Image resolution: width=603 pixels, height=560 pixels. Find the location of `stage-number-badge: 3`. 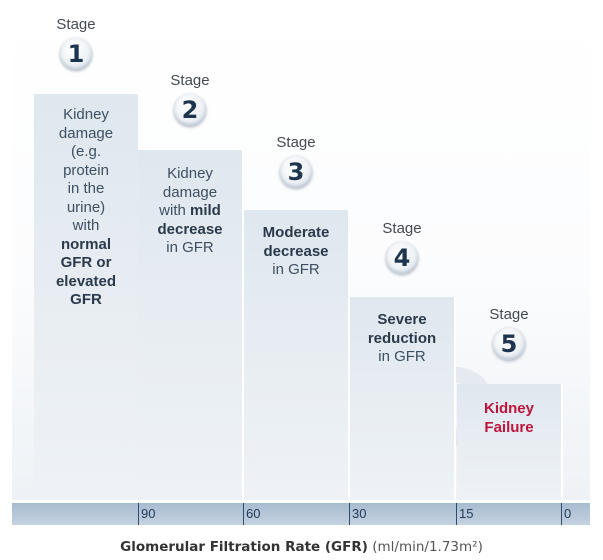

stage-number-badge: 3 is located at coordinates (296, 172).